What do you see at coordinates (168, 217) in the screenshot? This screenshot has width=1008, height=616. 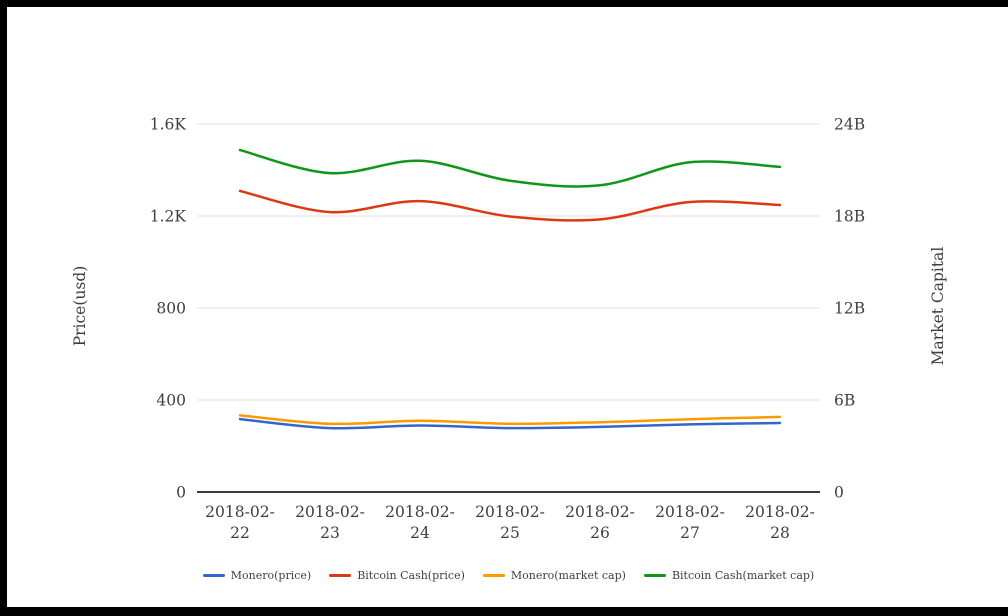 I see `left-axis-tick-label: 1.2K` at bounding box center [168, 217].